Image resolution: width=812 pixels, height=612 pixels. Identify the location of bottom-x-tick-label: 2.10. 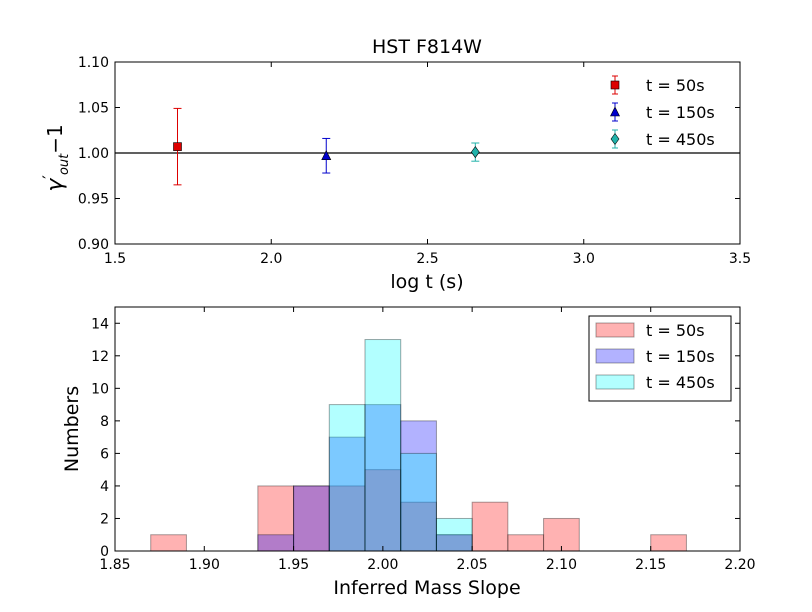
(561, 565).